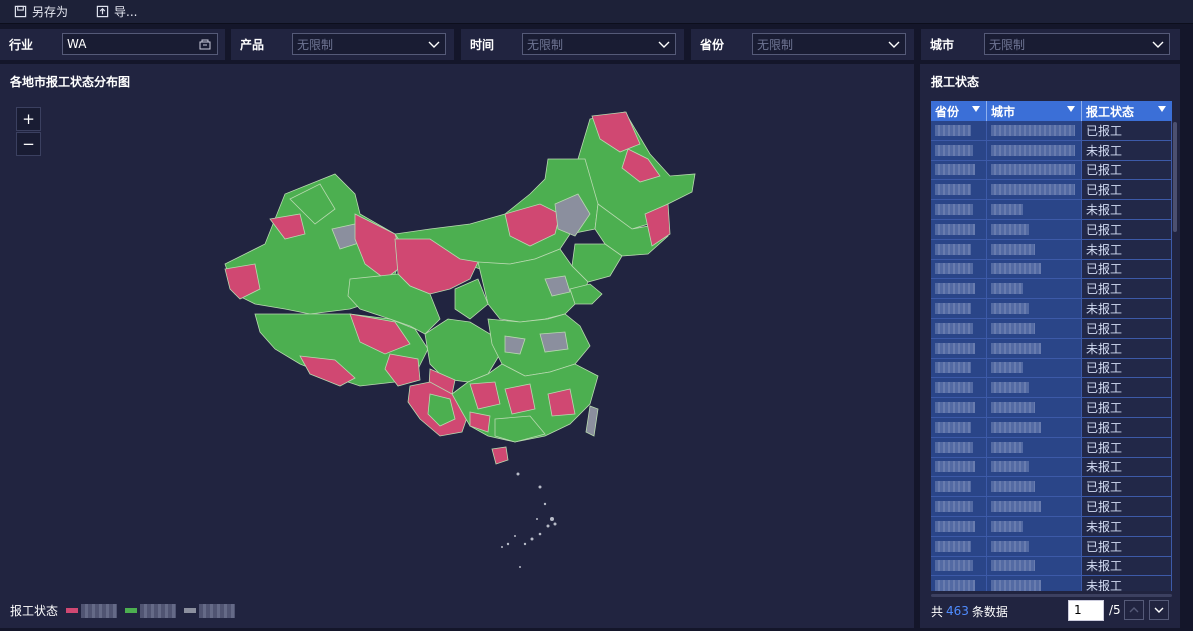  I want to click on column-header-status: 报工状态, so click(1127, 111).